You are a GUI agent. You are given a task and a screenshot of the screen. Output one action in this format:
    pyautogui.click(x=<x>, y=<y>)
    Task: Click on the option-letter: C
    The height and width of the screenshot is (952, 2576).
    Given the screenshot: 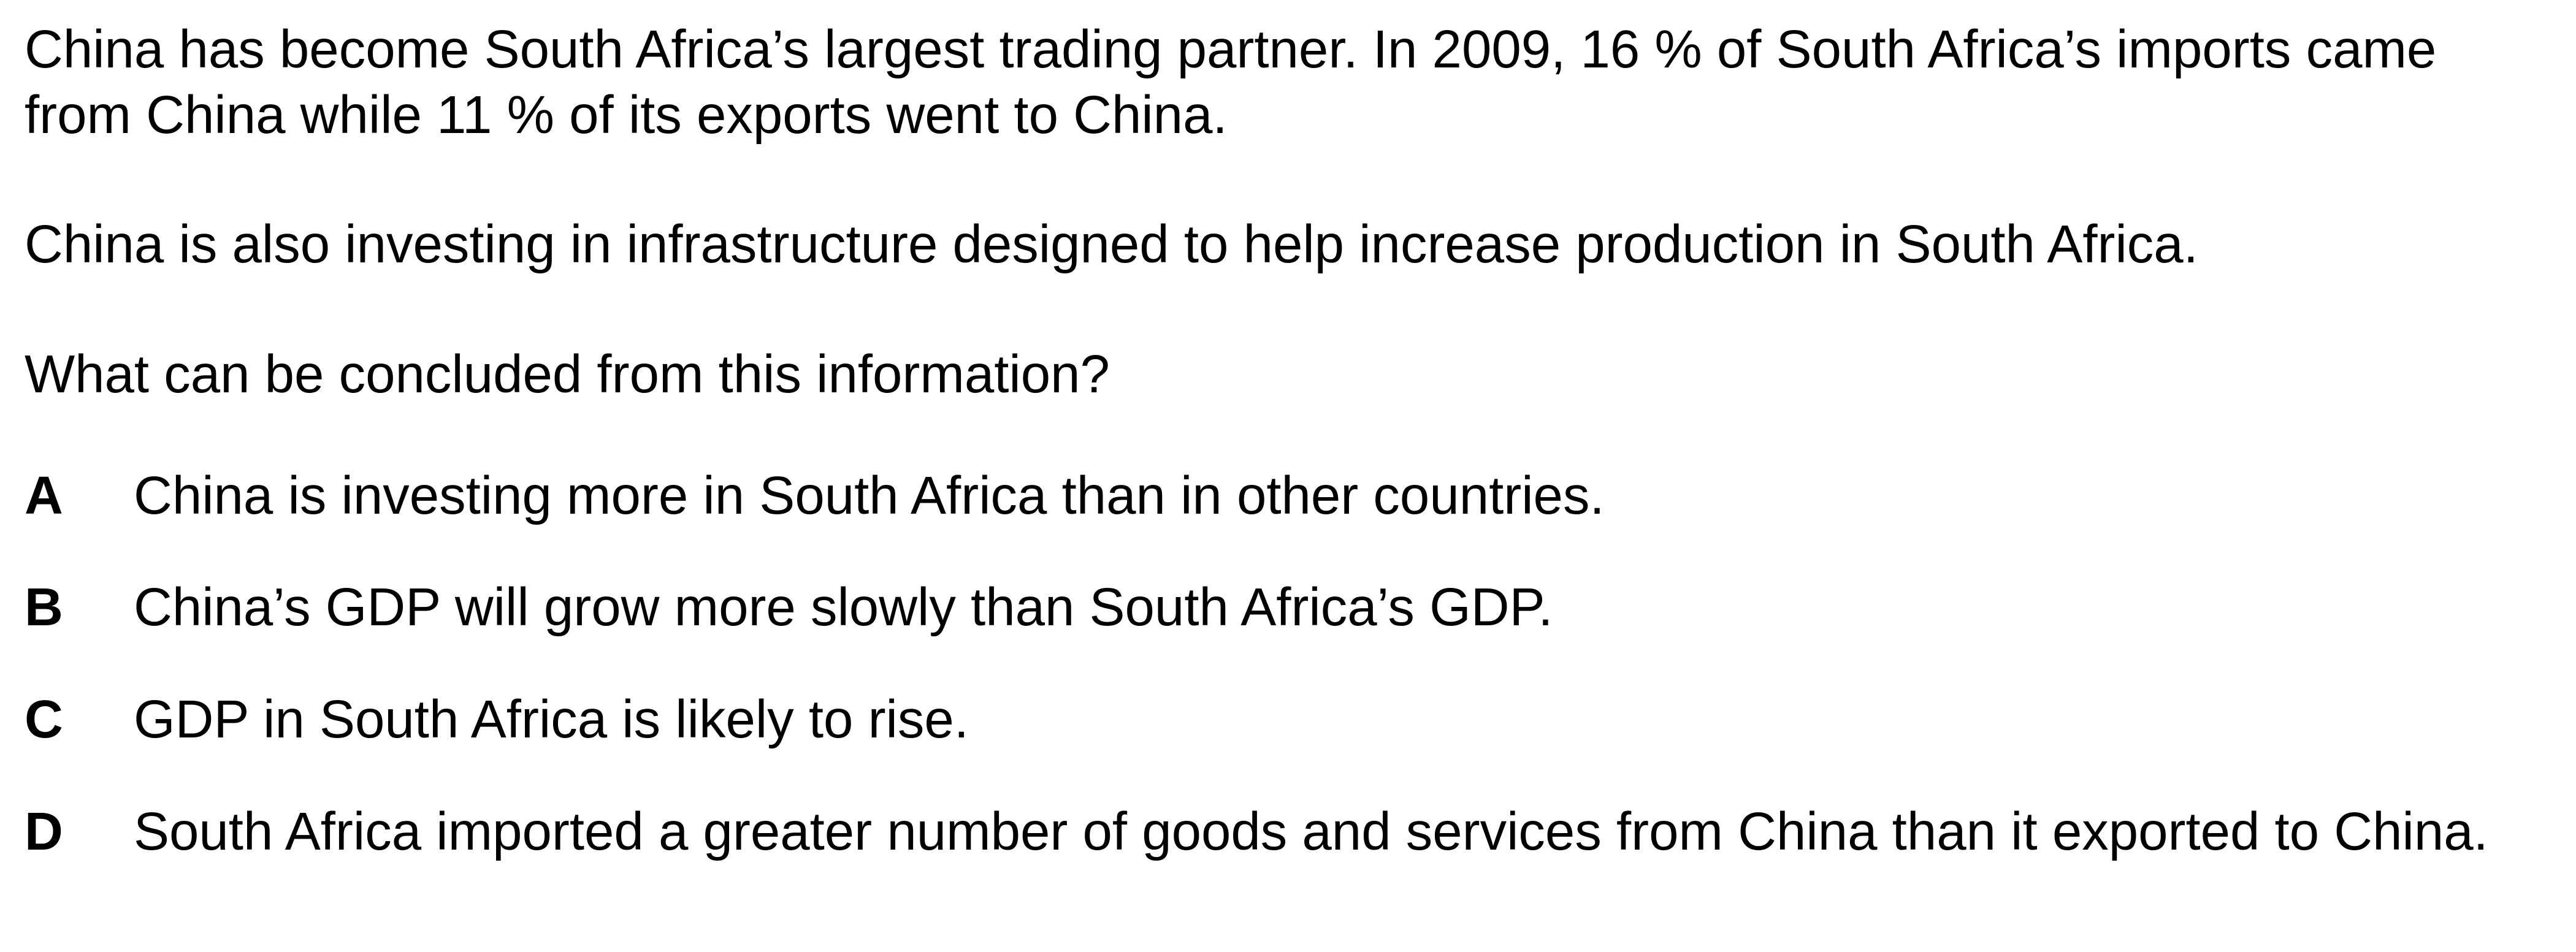 What is the action you would take?
    pyautogui.click(x=44, y=719)
    